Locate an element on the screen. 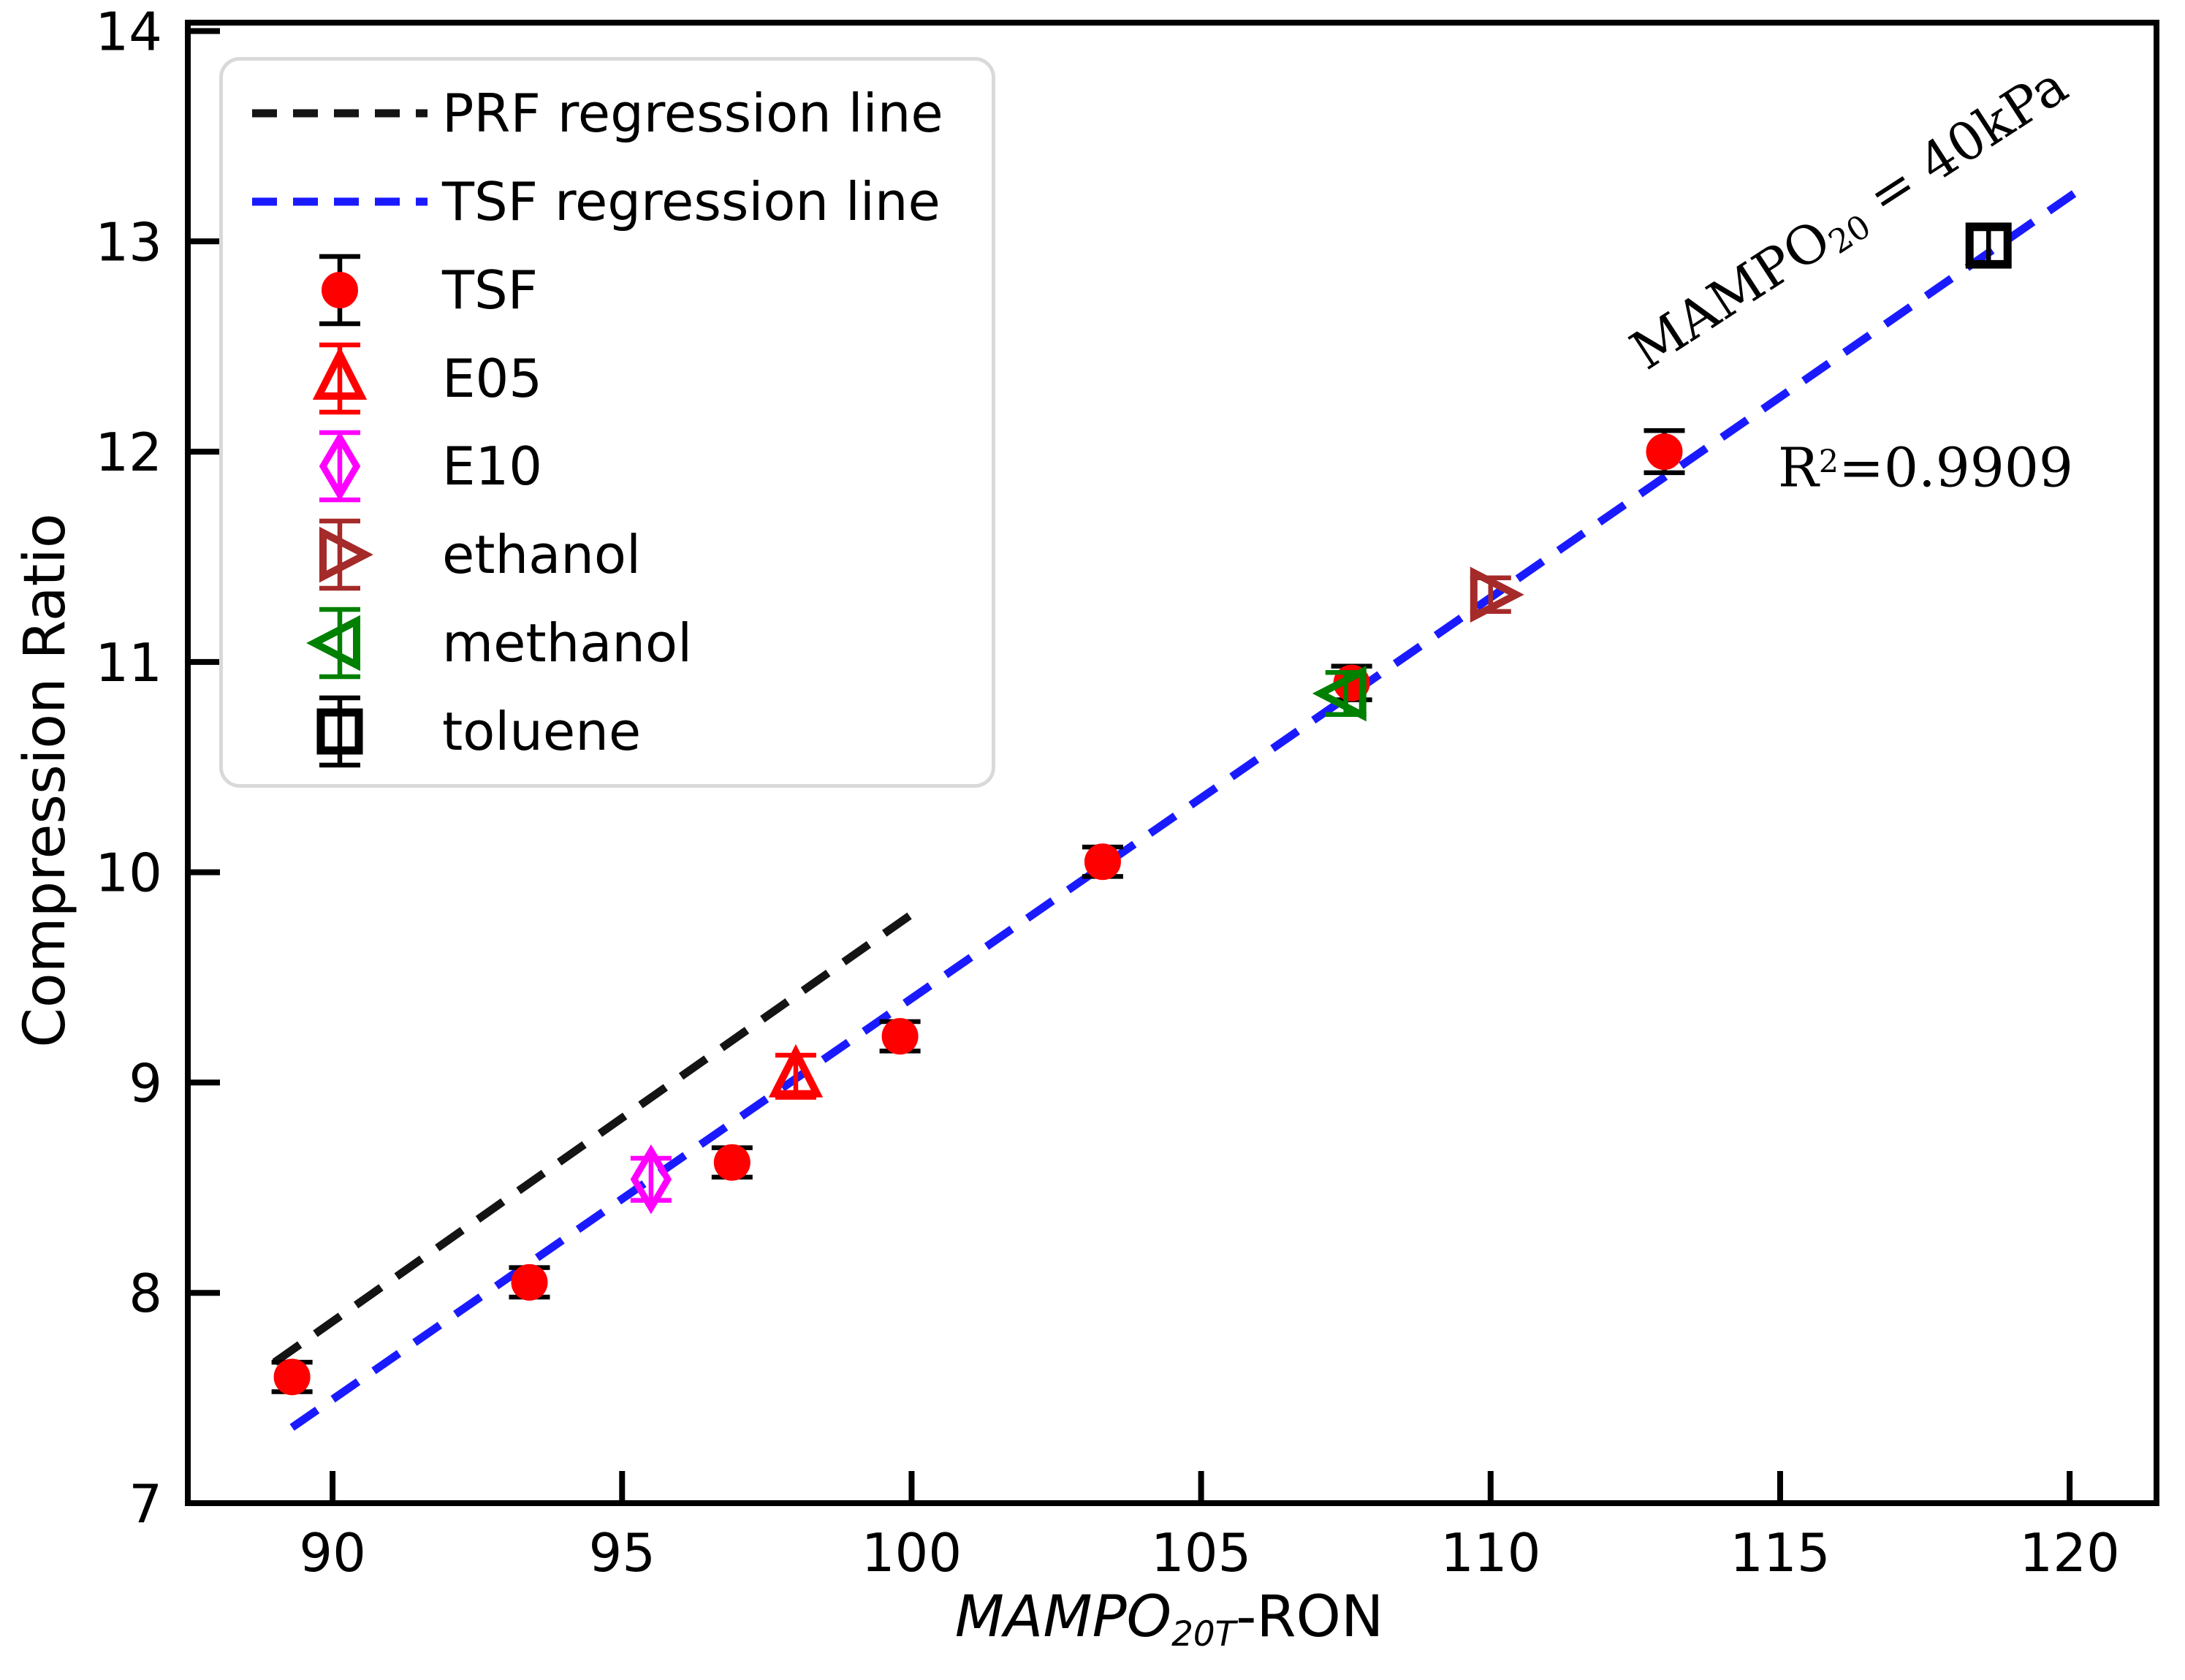  legend-item-toluene: toluene is located at coordinates (607, 731).